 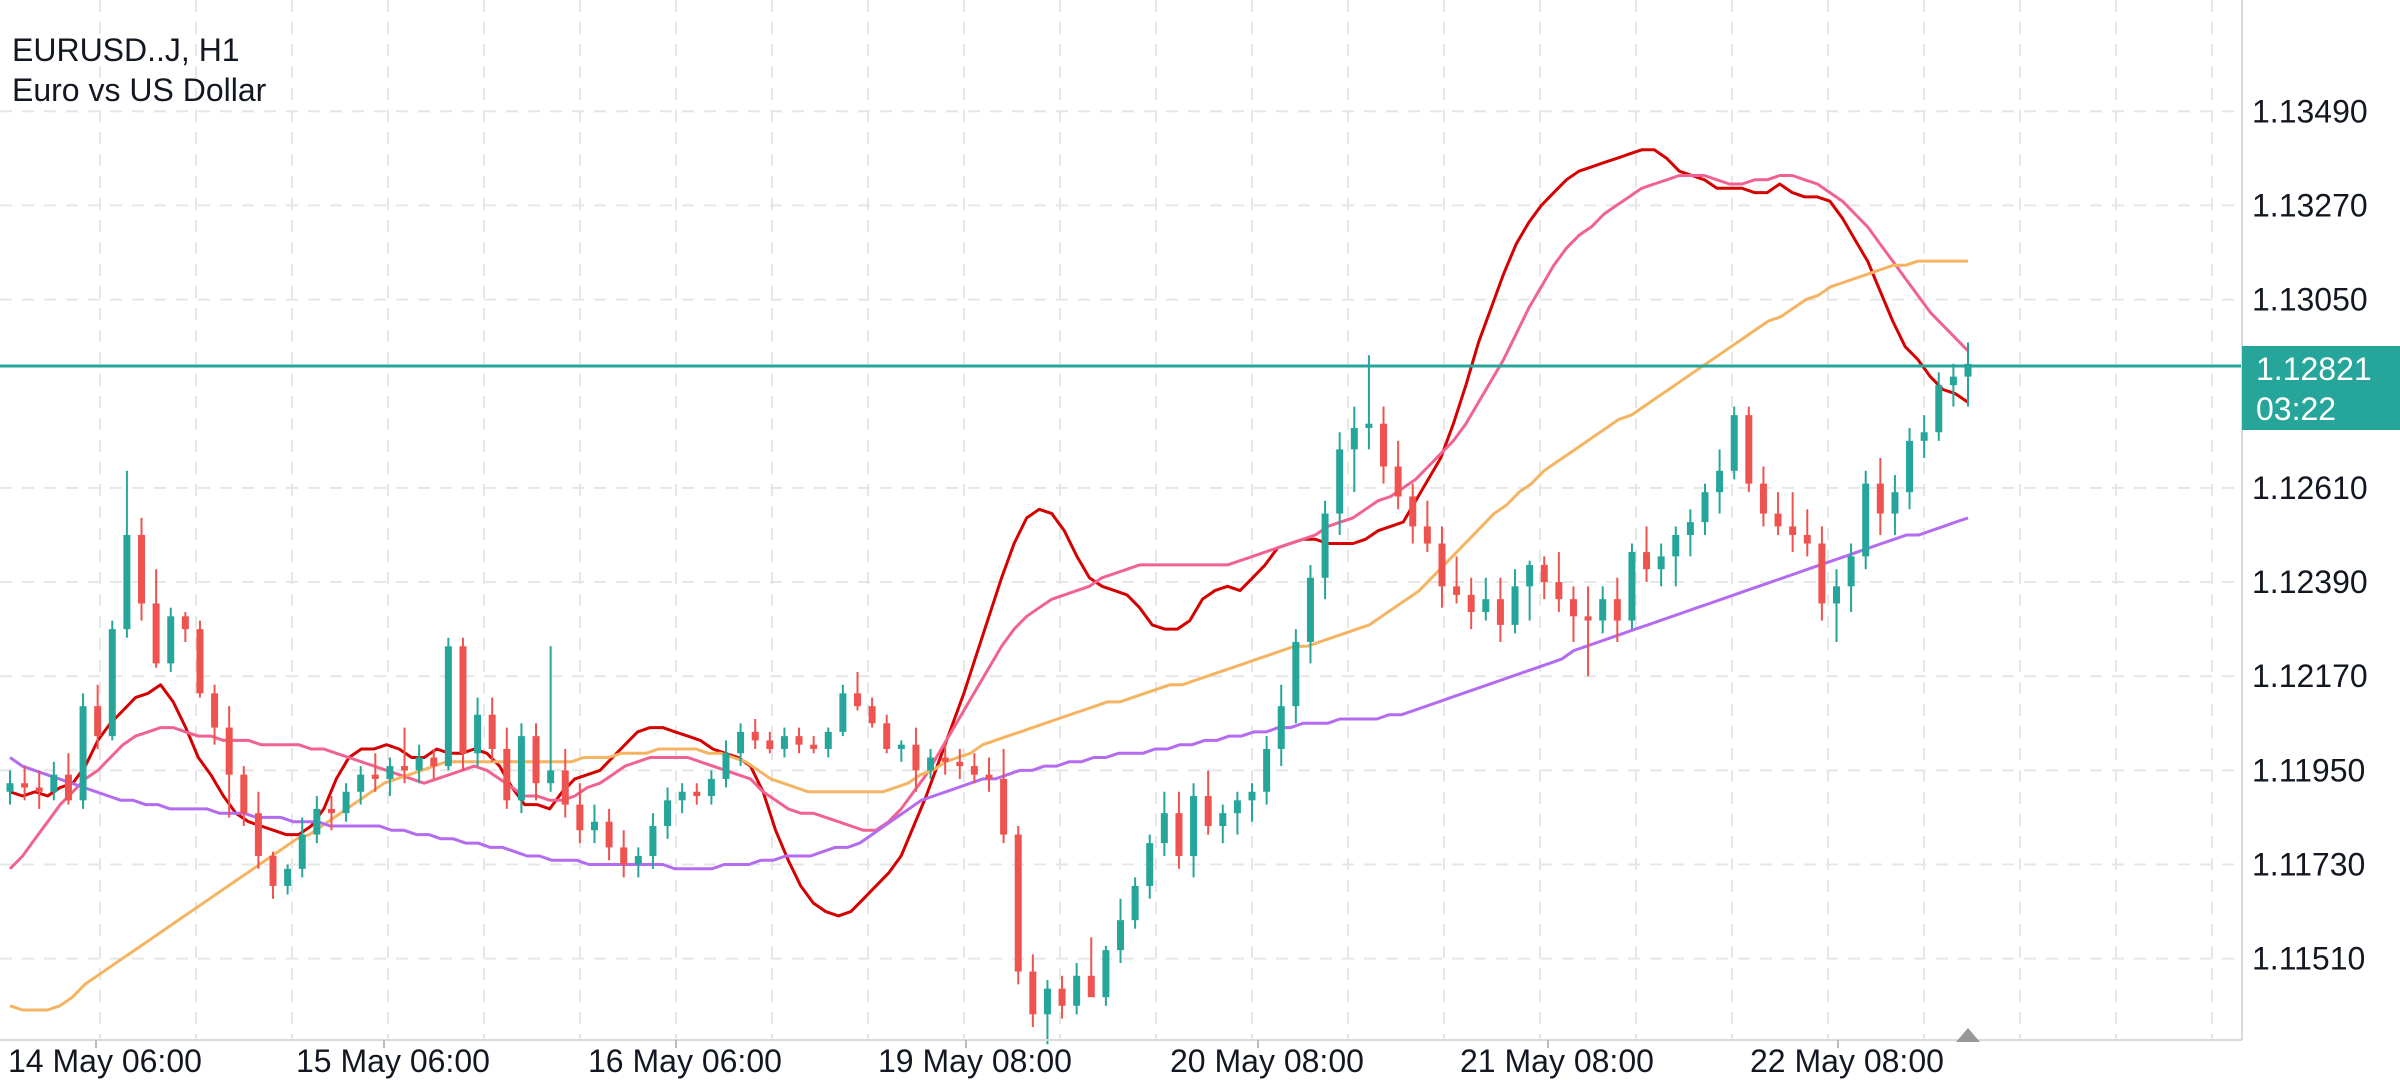 What do you see at coordinates (1968, 1035) in the screenshot?
I see `scroll-to-end-icon` at bounding box center [1968, 1035].